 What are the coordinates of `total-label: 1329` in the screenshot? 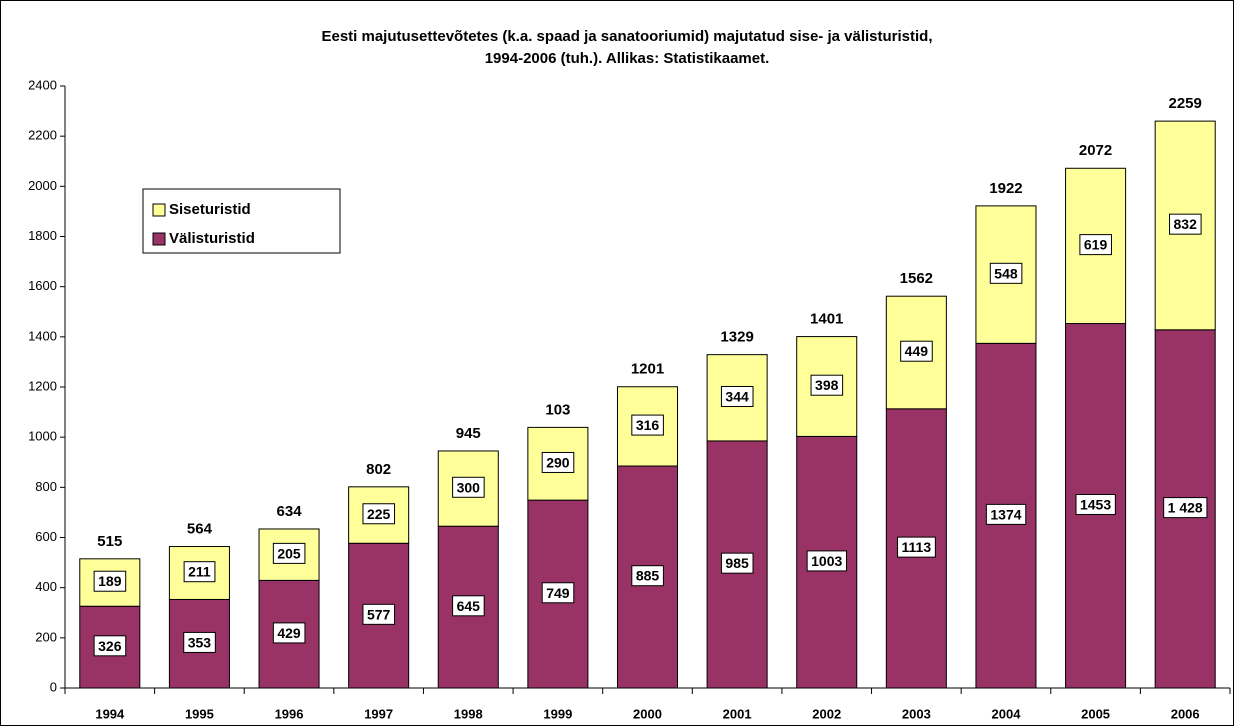 It's located at (736, 337).